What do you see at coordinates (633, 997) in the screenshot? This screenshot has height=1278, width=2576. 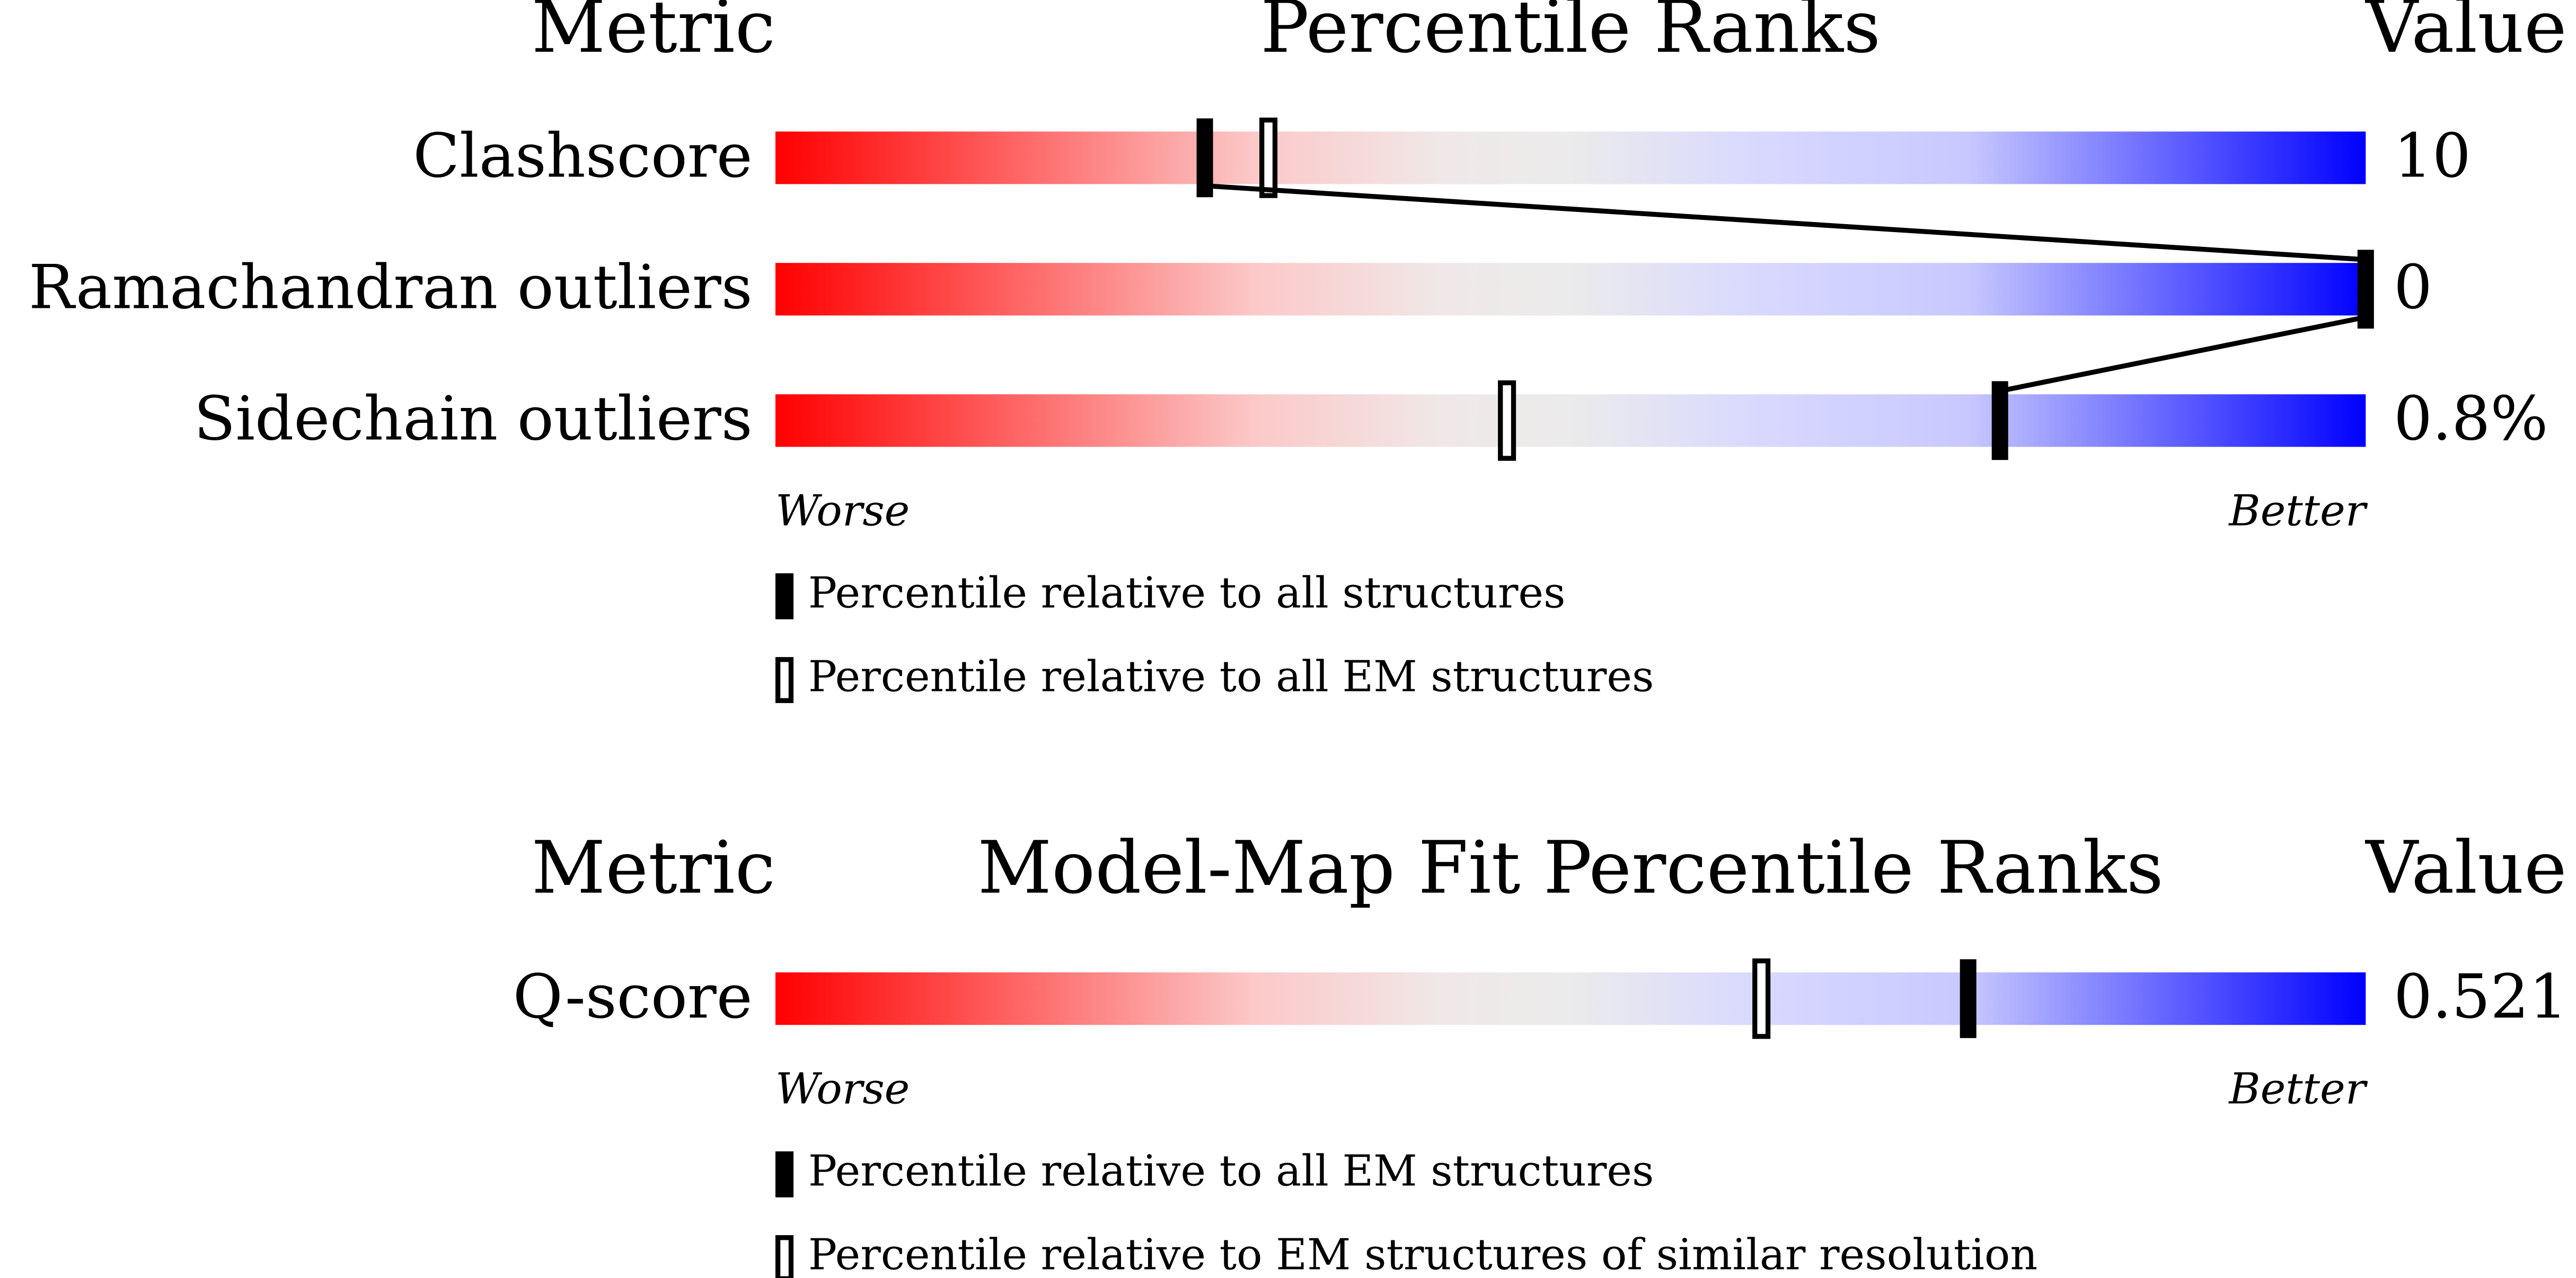 I see `metric-label: Q-score` at bounding box center [633, 997].